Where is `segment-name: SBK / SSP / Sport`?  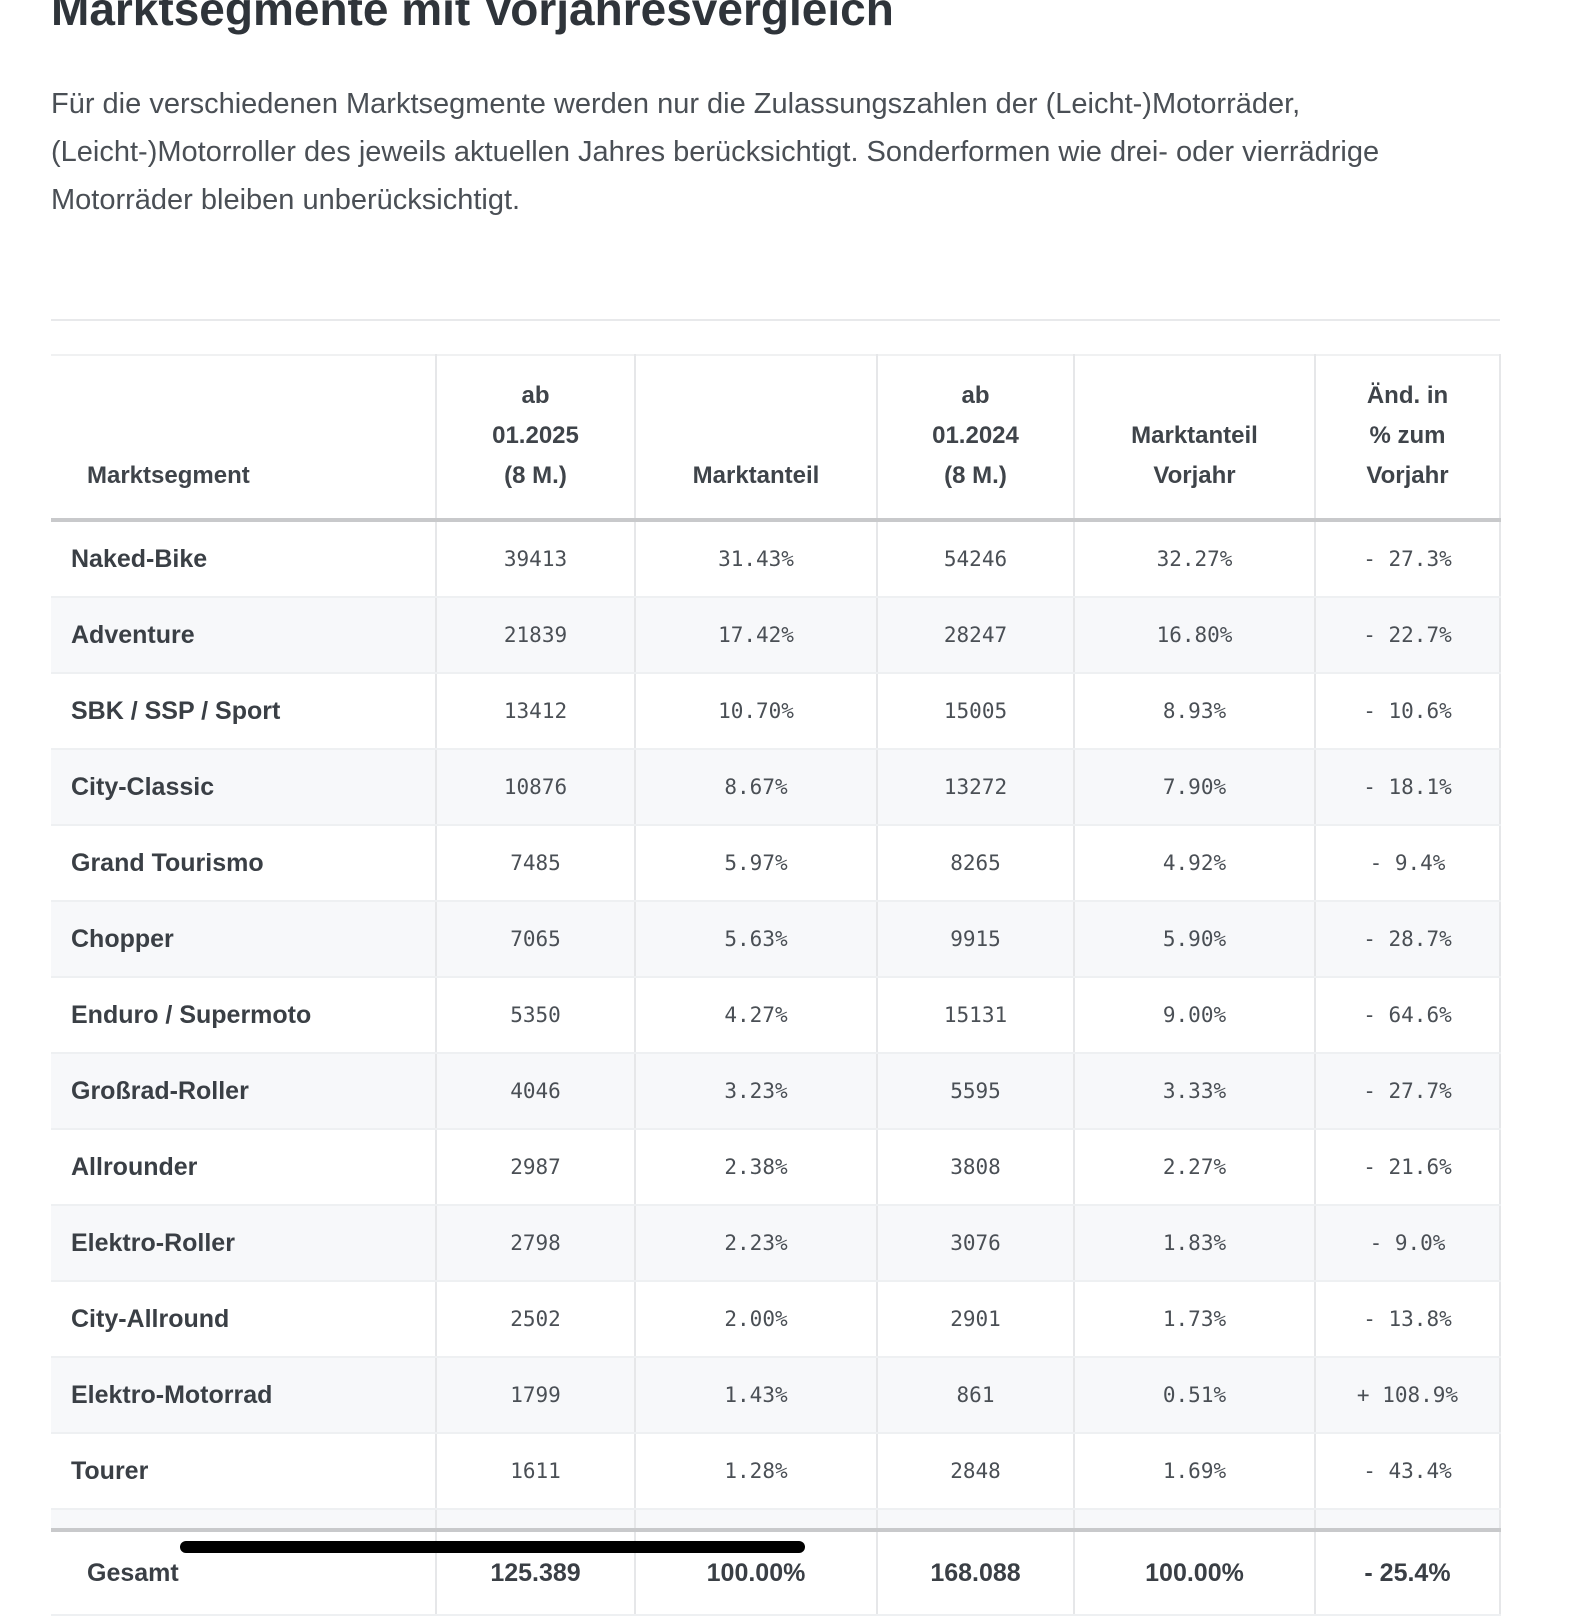 segment-name: SBK / SSP / Sport is located at coordinates (244, 711).